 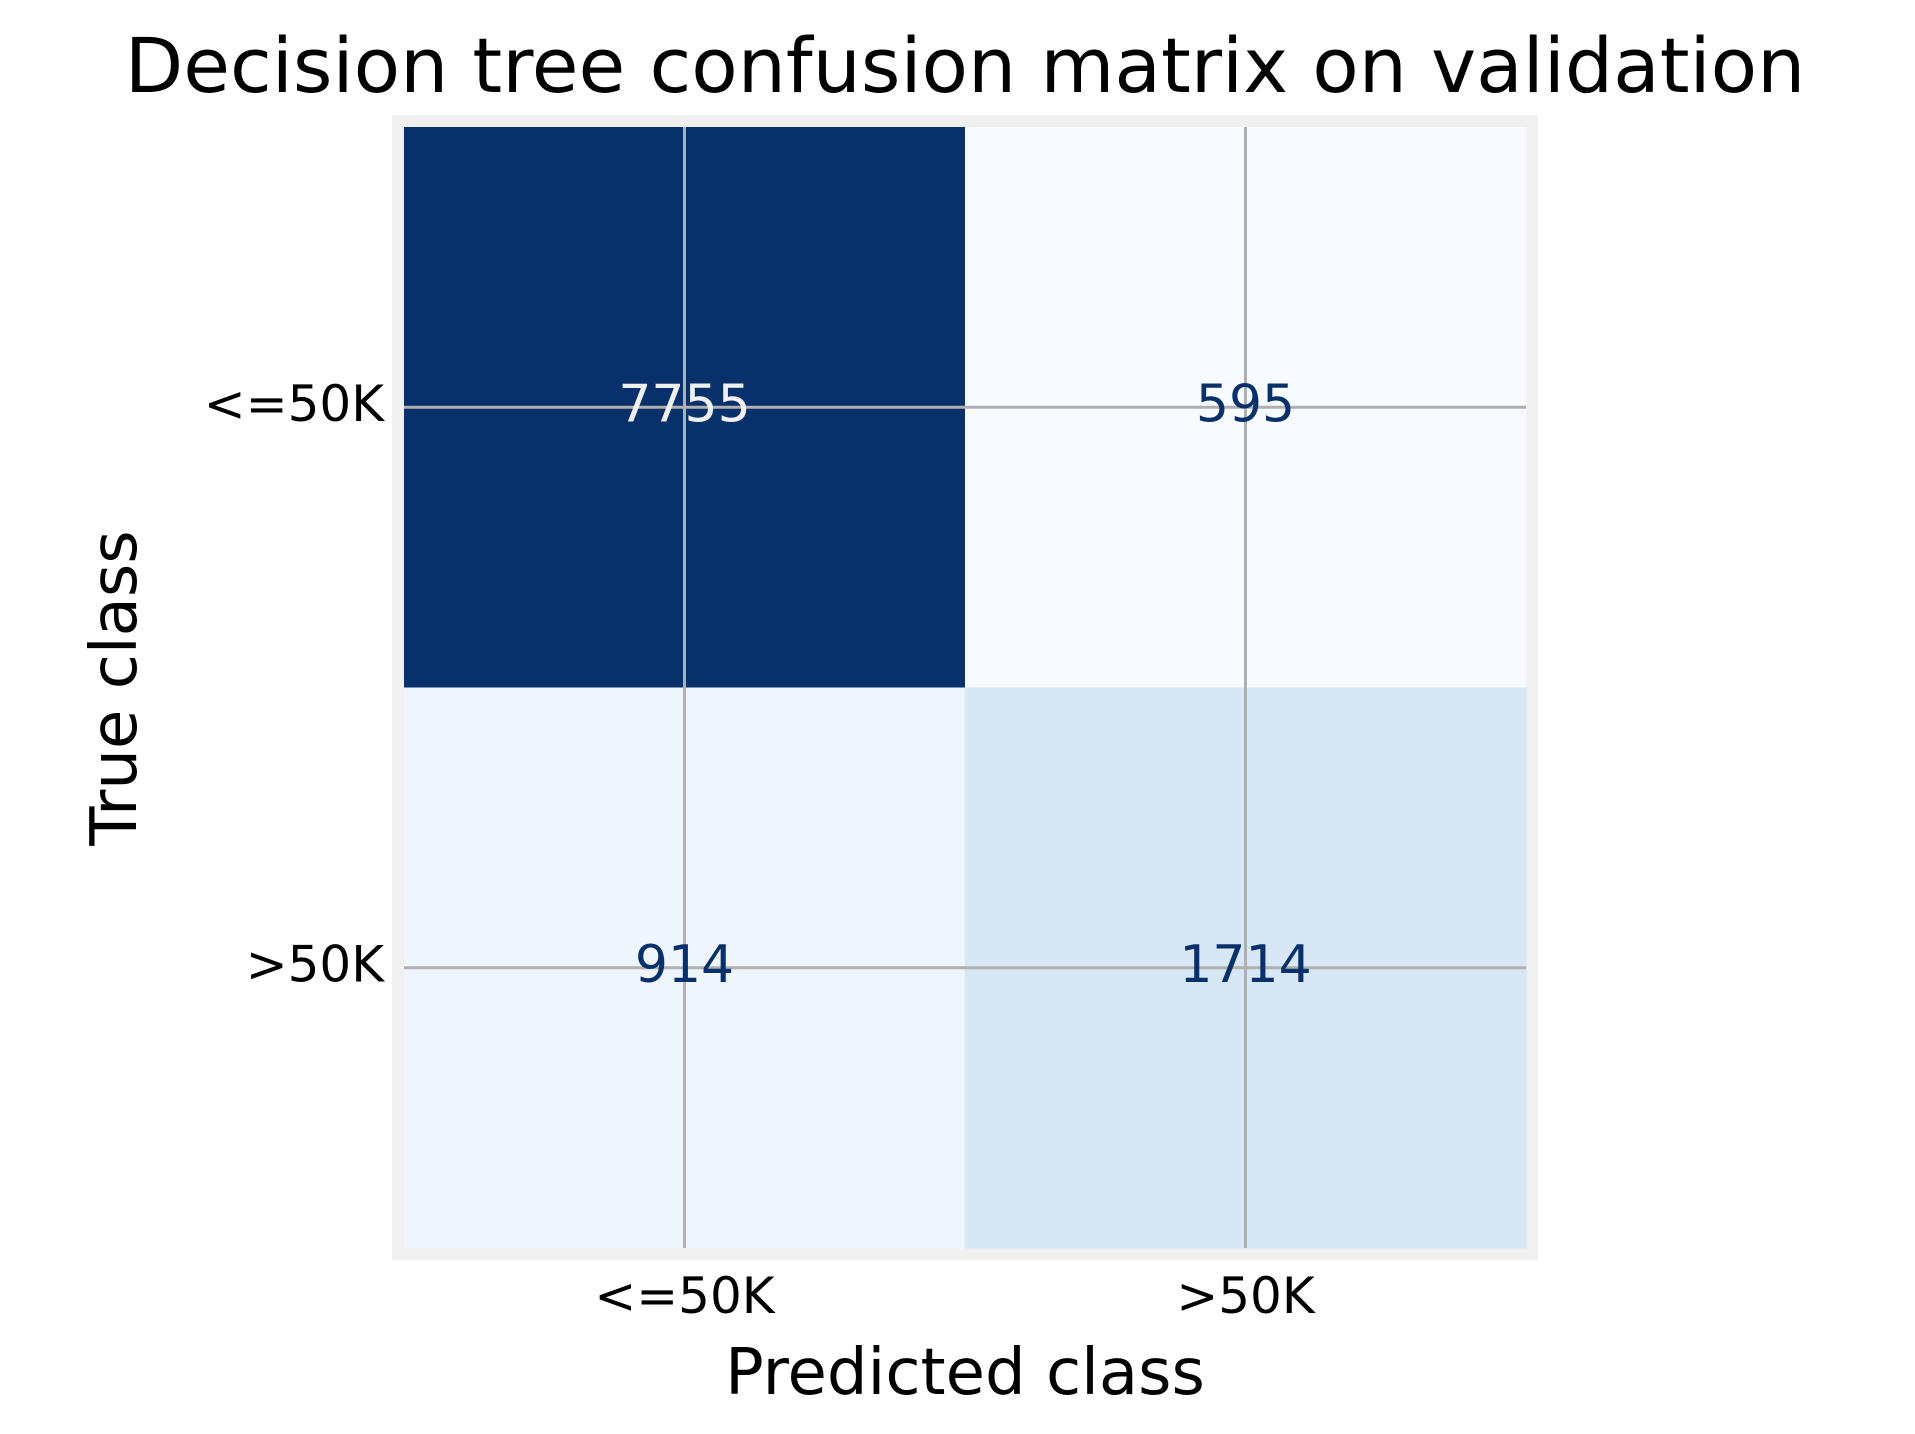 I want to click on x-tick-label: >50K, so click(x=1246, y=1296).